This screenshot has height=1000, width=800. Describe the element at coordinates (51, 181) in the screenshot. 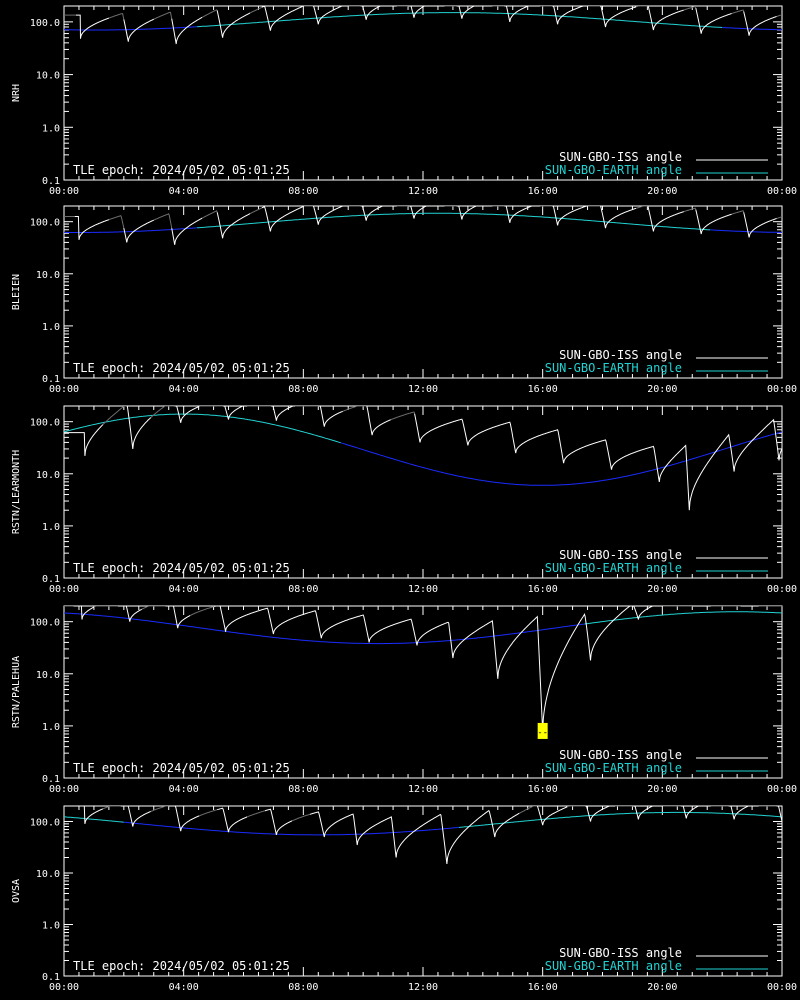

I see `y-tick-label: 0.1` at that location.